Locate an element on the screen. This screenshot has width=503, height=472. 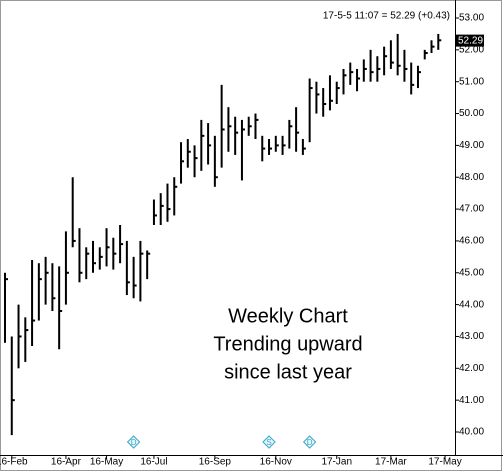
annotation: Trending upward is located at coordinates (287, 344).